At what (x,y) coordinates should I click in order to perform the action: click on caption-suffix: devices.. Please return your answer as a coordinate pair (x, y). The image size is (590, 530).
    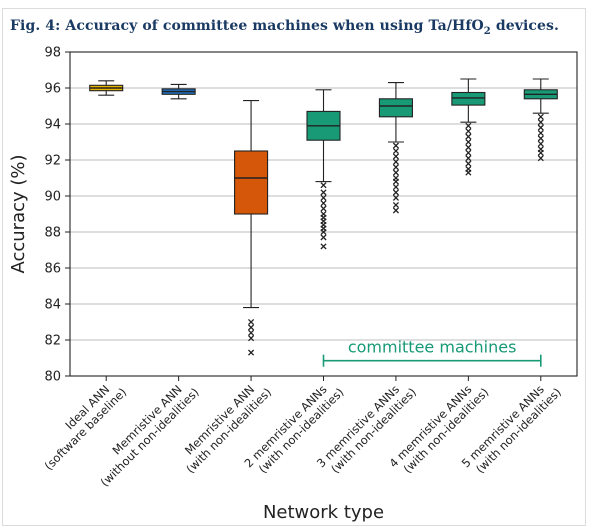
    Looking at the image, I should click on (524, 26).